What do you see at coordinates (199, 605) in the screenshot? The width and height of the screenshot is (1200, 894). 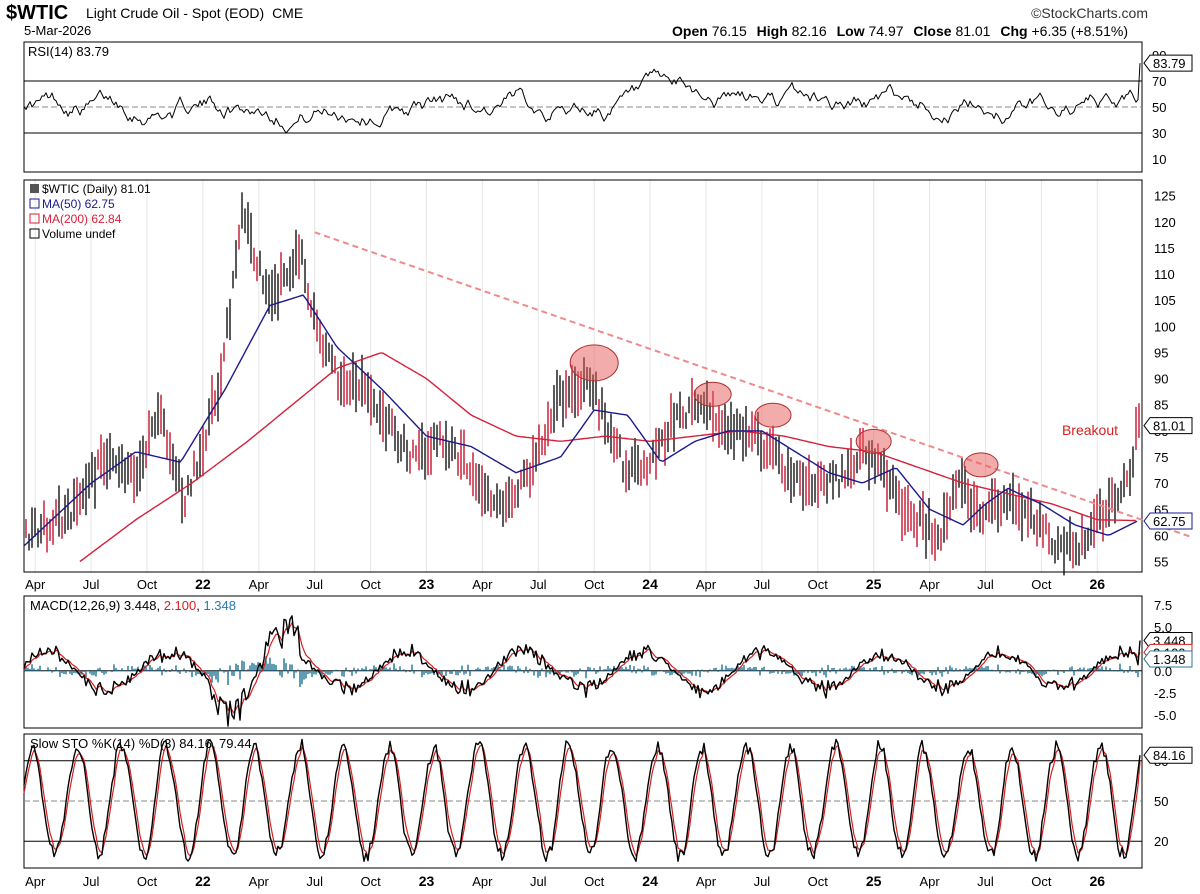 I see `macd-legend-part: ,` at bounding box center [199, 605].